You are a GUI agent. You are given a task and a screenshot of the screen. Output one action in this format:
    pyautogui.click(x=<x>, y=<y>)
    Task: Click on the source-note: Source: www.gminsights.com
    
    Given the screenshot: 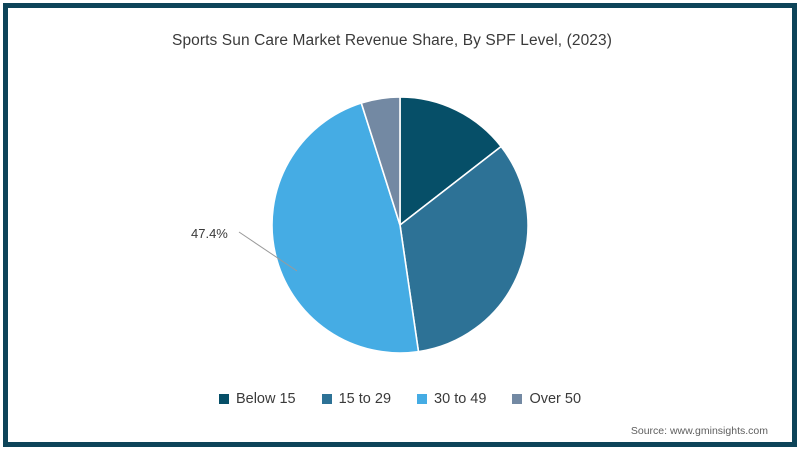 What is the action you would take?
    pyautogui.click(x=699, y=431)
    